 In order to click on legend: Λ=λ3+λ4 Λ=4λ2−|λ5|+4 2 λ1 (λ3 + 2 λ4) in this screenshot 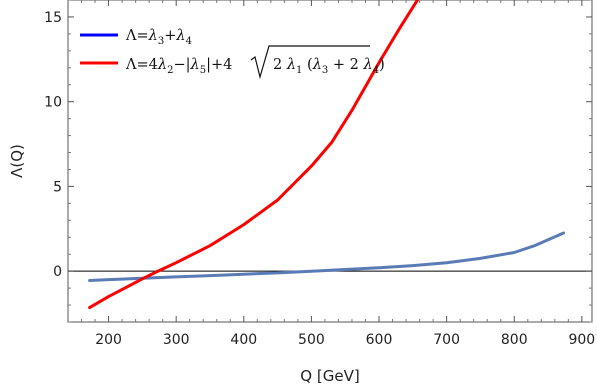, I will do `click(232, 54)`.